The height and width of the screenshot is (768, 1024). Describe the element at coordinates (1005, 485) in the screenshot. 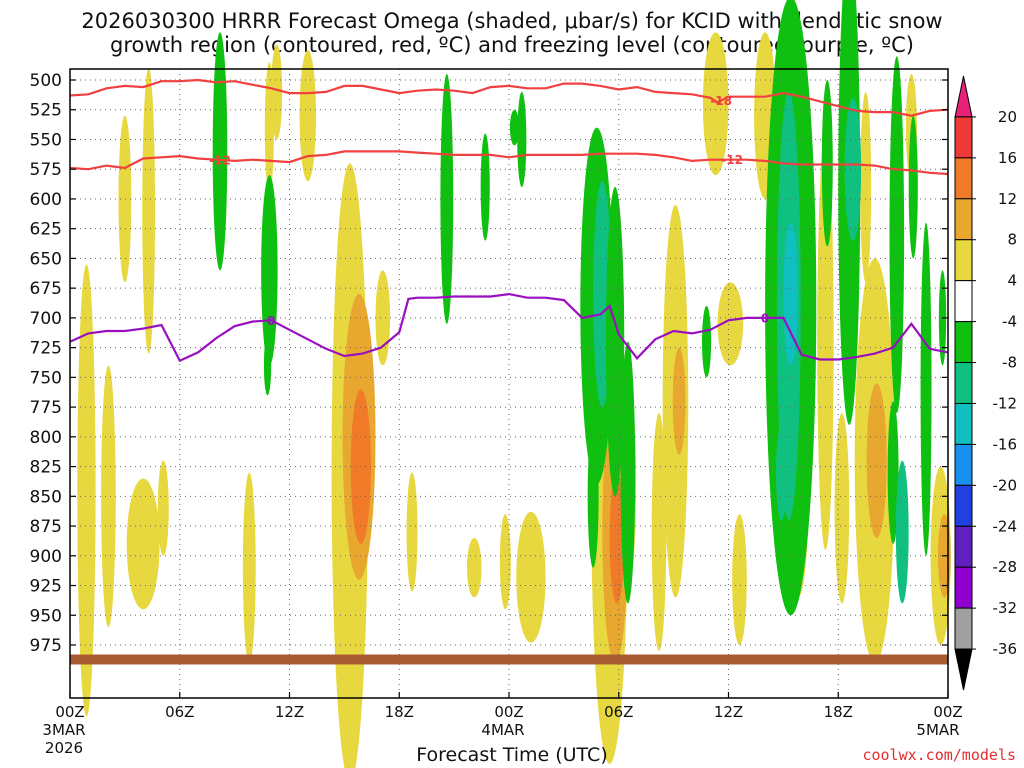

I see `colorbar-label: -20` at that location.